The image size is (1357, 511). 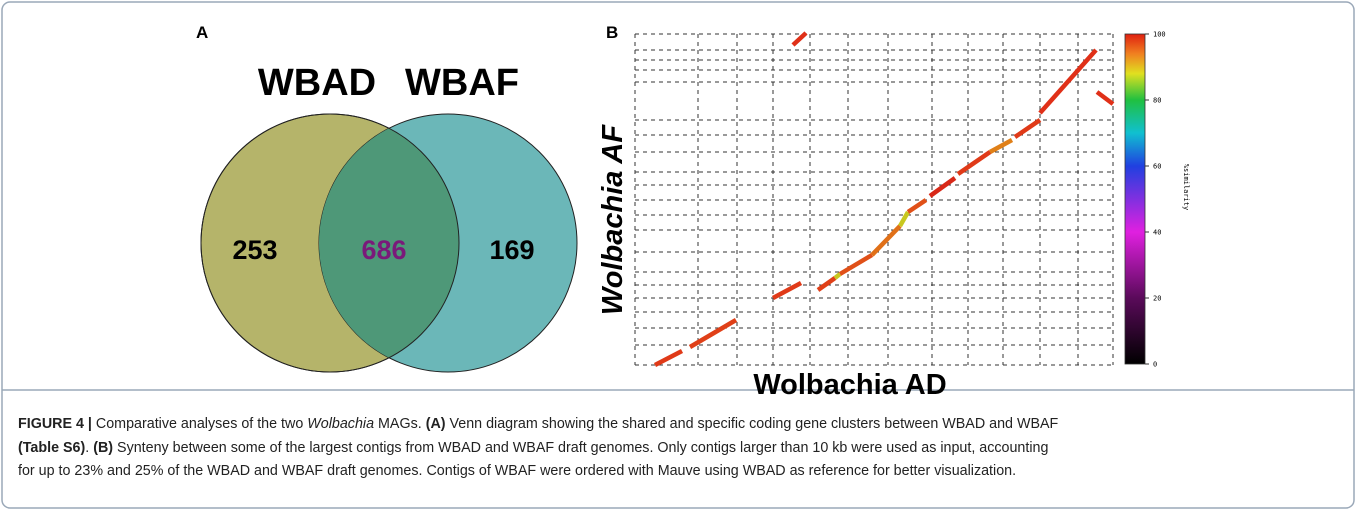 What do you see at coordinates (199, 424) in the screenshot?
I see `caption-text: Comparative analyses of the two` at bounding box center [199, 424].